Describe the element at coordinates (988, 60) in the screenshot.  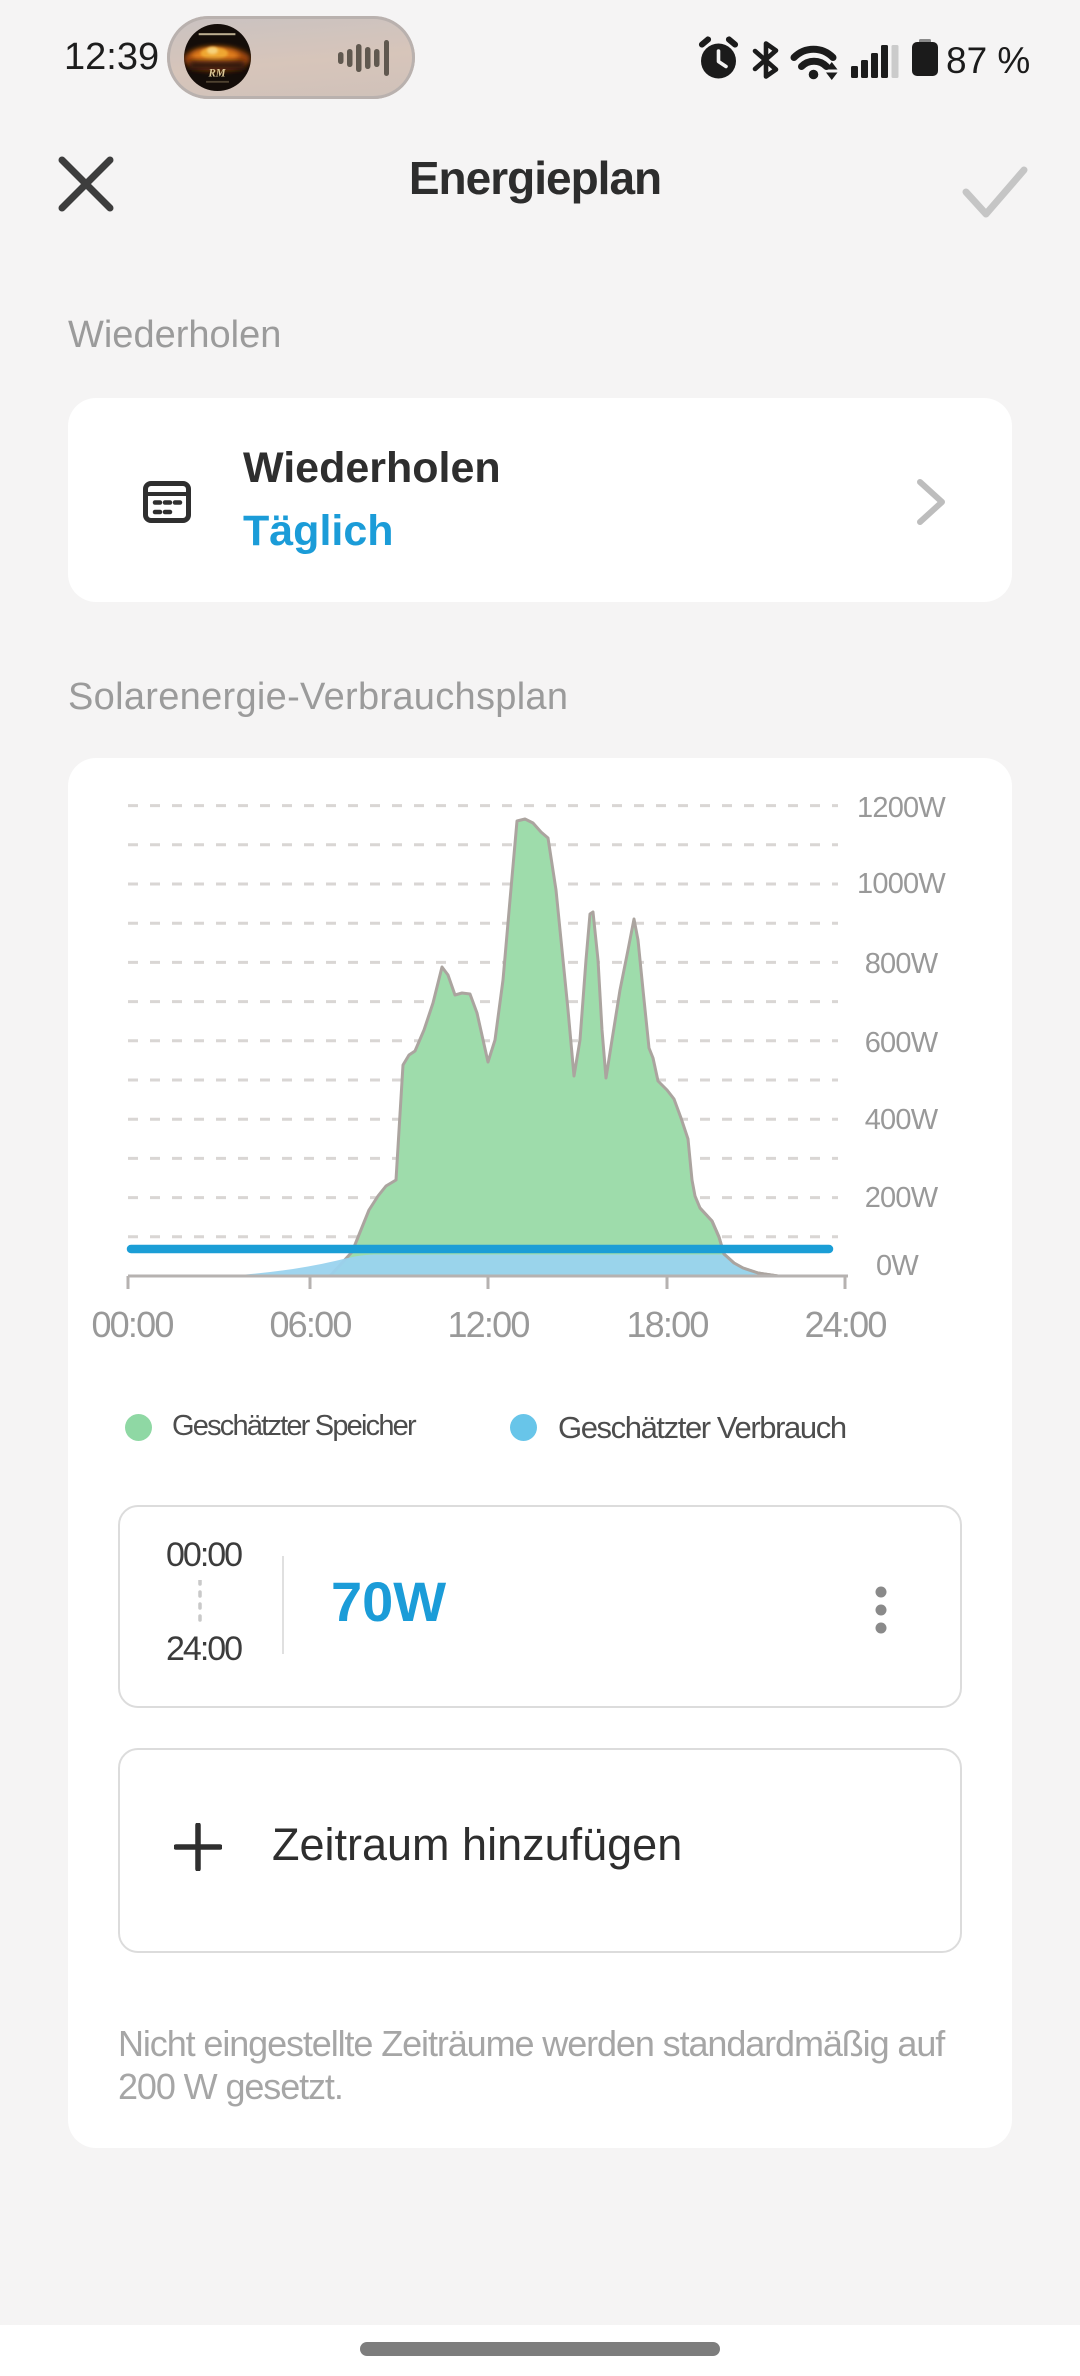
I see `svg-text: 87 %` at that location.